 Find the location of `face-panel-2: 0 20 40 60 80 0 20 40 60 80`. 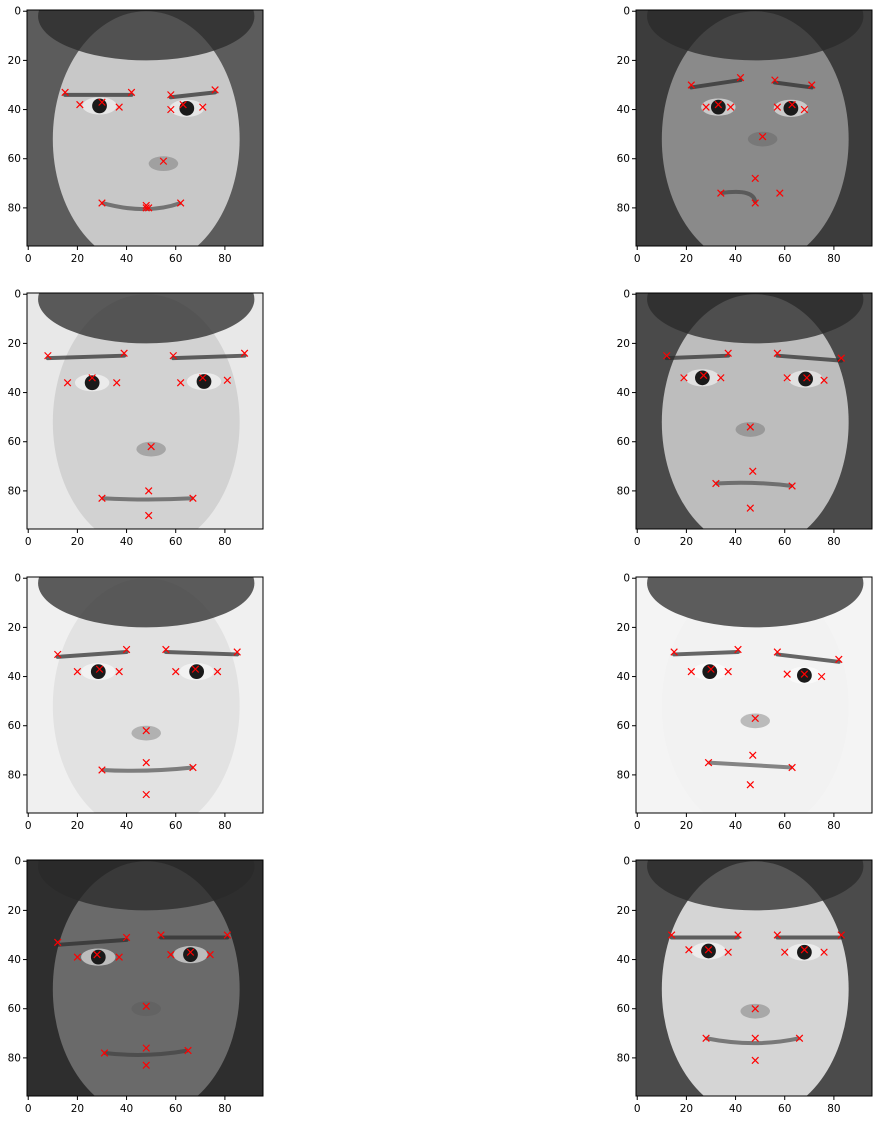

face-panel-2: 0 20 40 60 80 0 20 40 60 80 is located at coordinates (745, 135).